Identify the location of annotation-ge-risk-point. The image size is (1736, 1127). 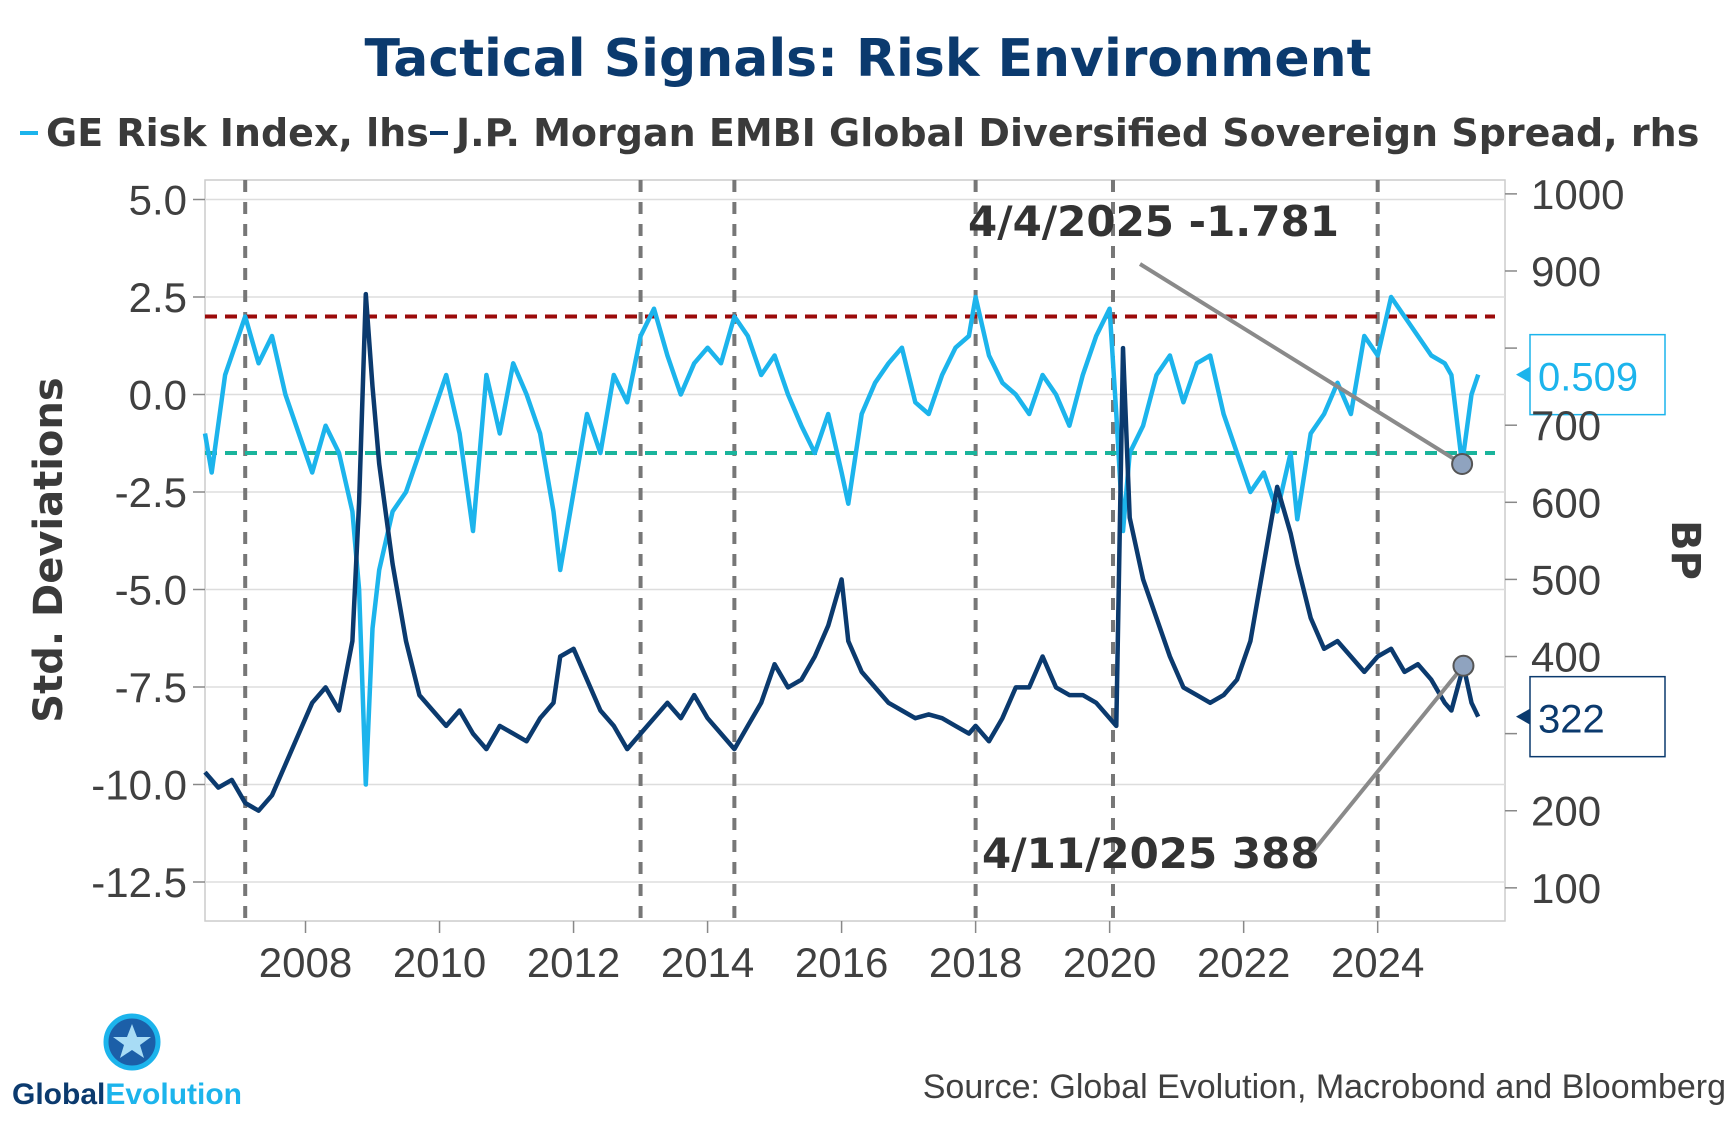
(1462, 463).